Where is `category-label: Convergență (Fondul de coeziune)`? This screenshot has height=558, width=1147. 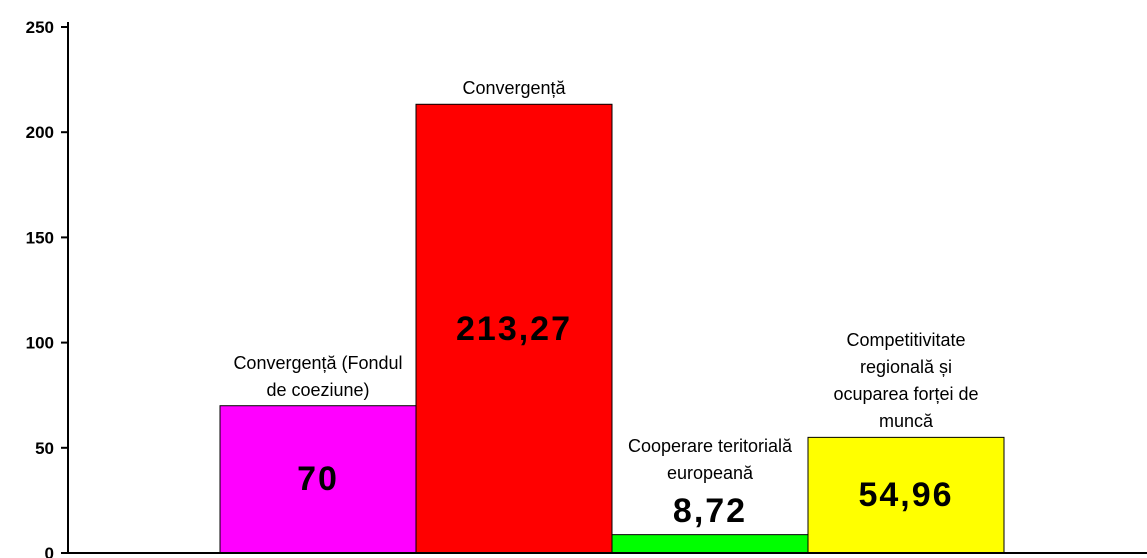
category-label: Convergență (Fondul de coeziune) is located at coordinates (318, 376).